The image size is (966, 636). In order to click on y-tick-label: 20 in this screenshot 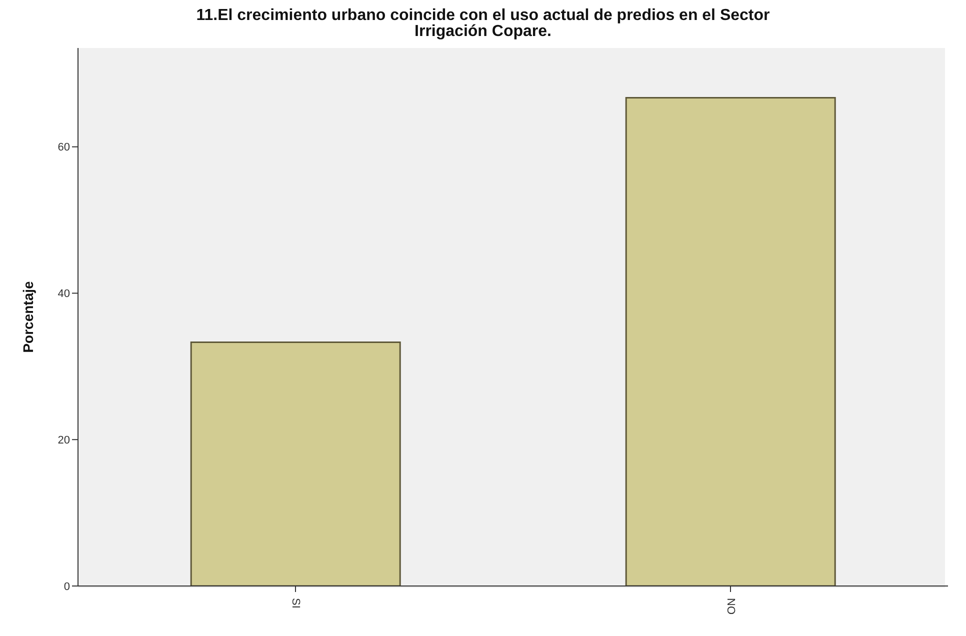, I will do `click(64, 440)`.